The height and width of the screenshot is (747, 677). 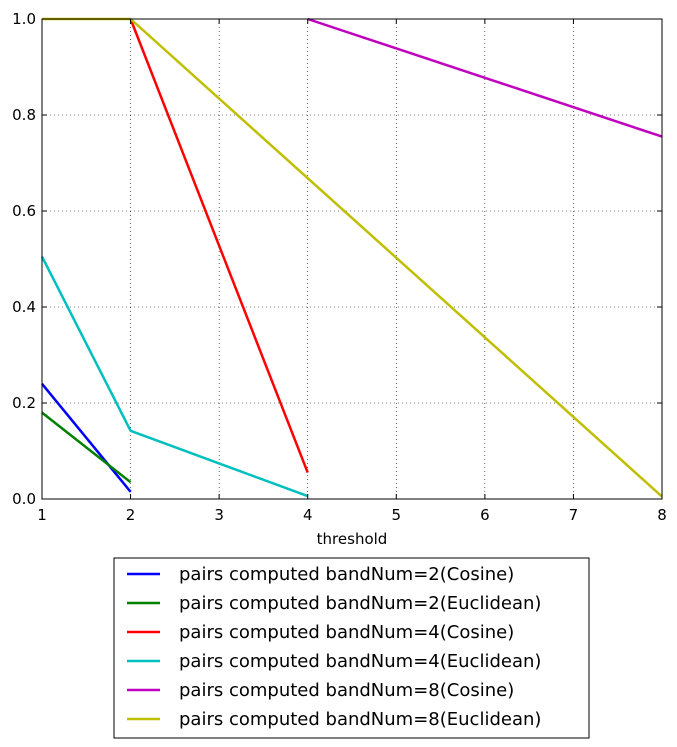 What do you see at coordinates (352, 539) in the screenshot?
I see `x-axis-label: threshold` at bounding box center [352, 539].